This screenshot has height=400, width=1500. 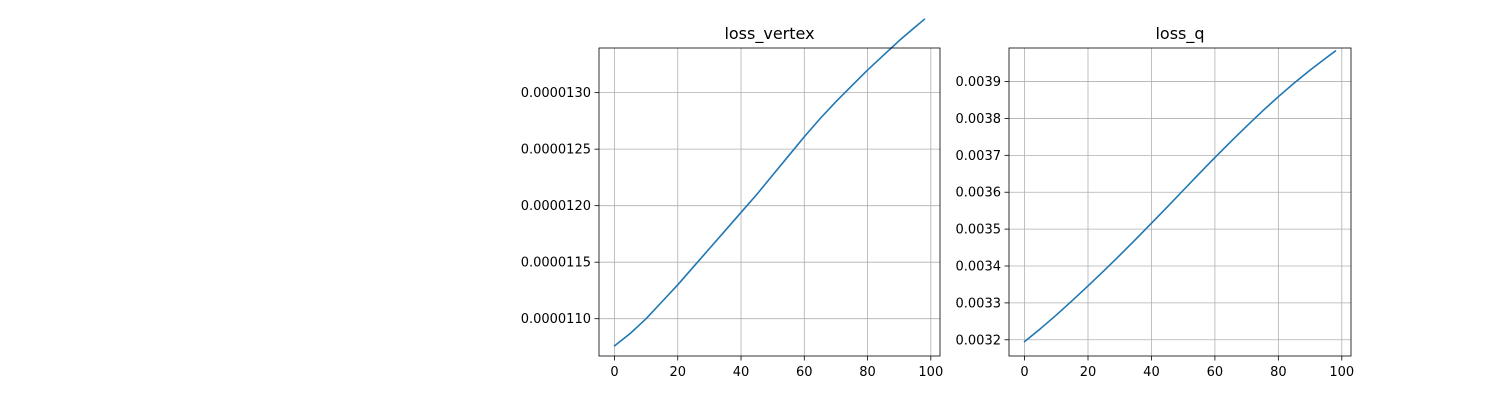 What do you see at coordinates (979, 266) in the screenshot?
I see `y-tick-label: 0.0034` at bounding box center [979, 266].